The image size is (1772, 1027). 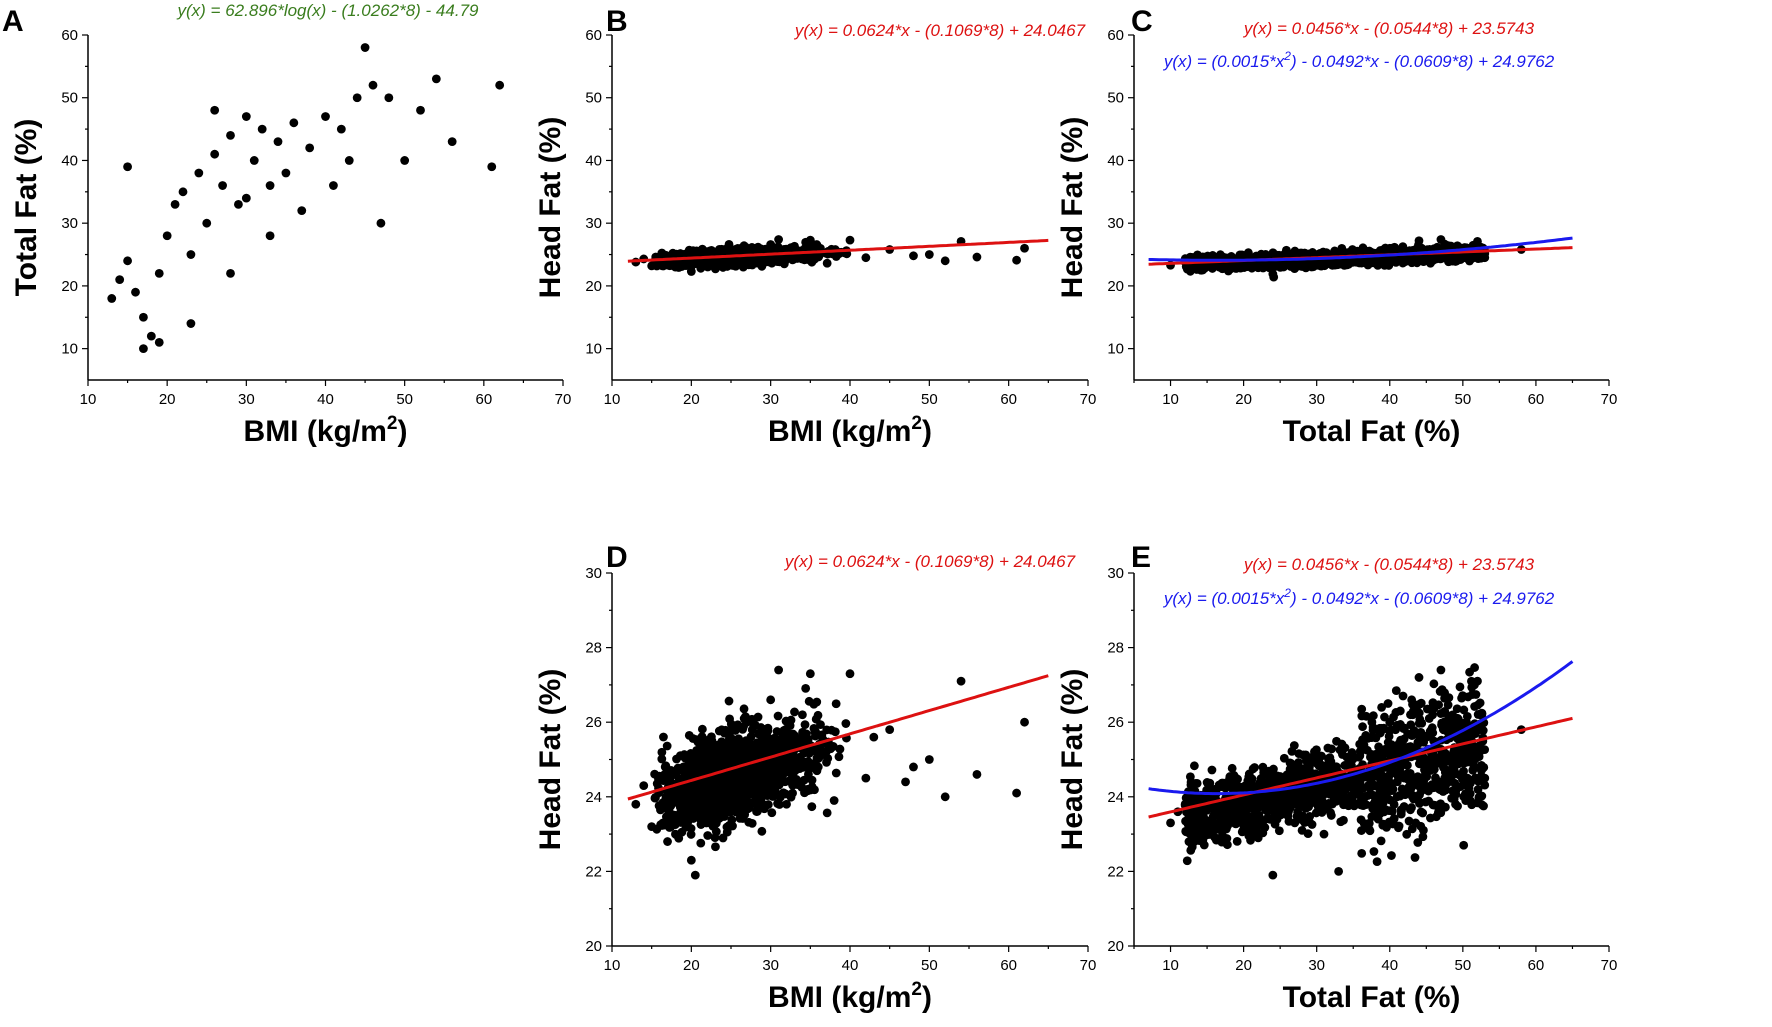 I want to click on x-tick-label: 20, so click(x=167, y=399).